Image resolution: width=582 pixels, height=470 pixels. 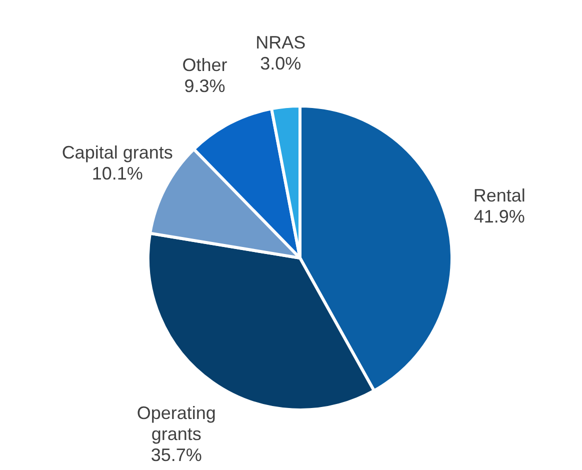 What do you see at coordinates (176, 423) in the screenshot?
I see `slice-label: Operating grants` at bounding box center [176, 423].